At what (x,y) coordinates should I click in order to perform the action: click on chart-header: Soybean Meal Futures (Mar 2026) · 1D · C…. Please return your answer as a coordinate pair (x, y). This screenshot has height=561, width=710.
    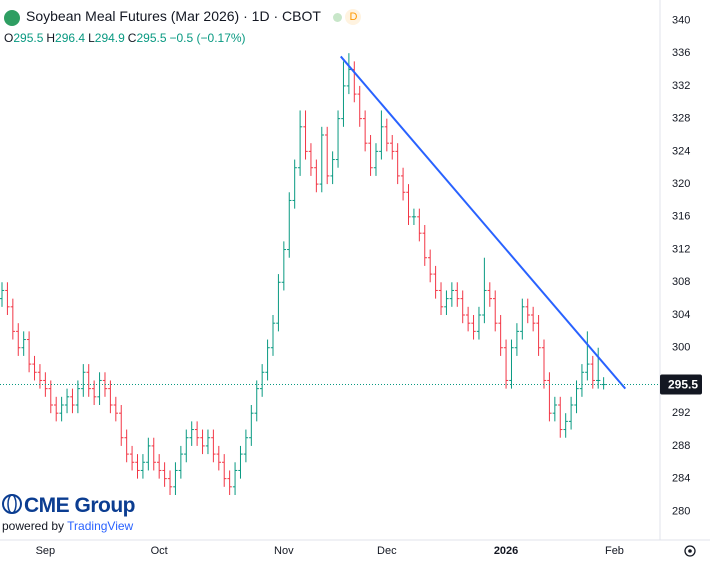
    Looking at the image, I should click on (194, 17).